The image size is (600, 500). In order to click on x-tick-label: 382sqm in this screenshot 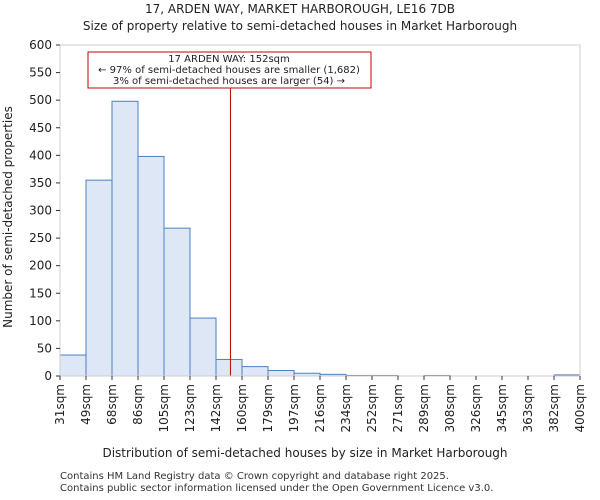, I will do `click(554, 408)`.